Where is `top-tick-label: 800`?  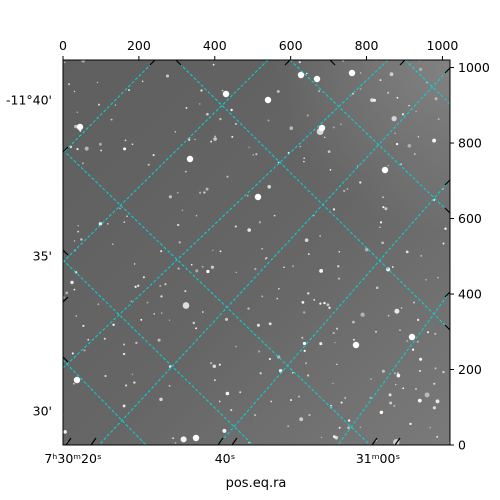
top-tick-label: 800 is located at coordinates (367, 45).